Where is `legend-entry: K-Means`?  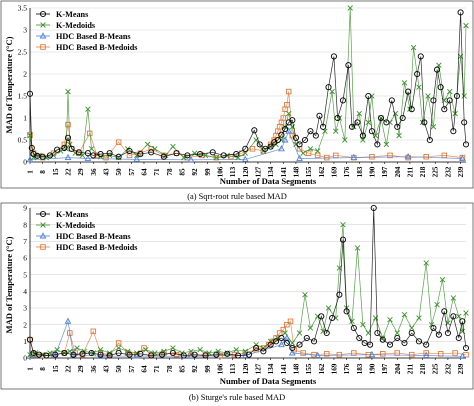
legend-entry: K-Means is located at coordinates (72, 214).